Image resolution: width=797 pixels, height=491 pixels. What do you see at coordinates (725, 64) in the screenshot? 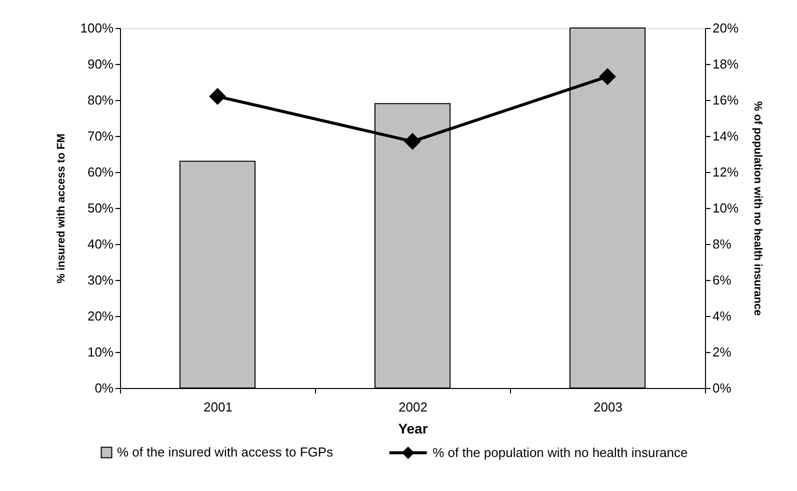
I see `y2-tick-label: 18%` at bounding box center [725, 64].